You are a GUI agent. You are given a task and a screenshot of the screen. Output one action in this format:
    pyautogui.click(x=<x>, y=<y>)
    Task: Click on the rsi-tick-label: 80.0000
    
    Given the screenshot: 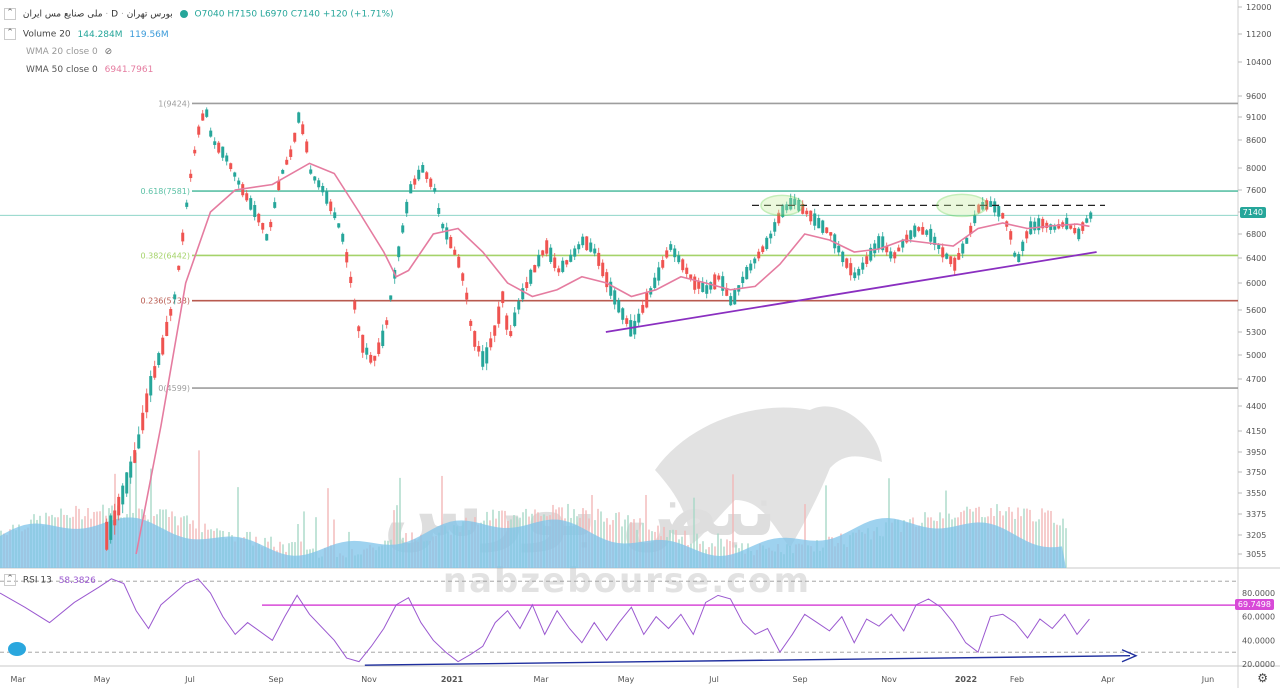 What is the action you would take?
    pyautogui.click(x=1258, y=593)
    